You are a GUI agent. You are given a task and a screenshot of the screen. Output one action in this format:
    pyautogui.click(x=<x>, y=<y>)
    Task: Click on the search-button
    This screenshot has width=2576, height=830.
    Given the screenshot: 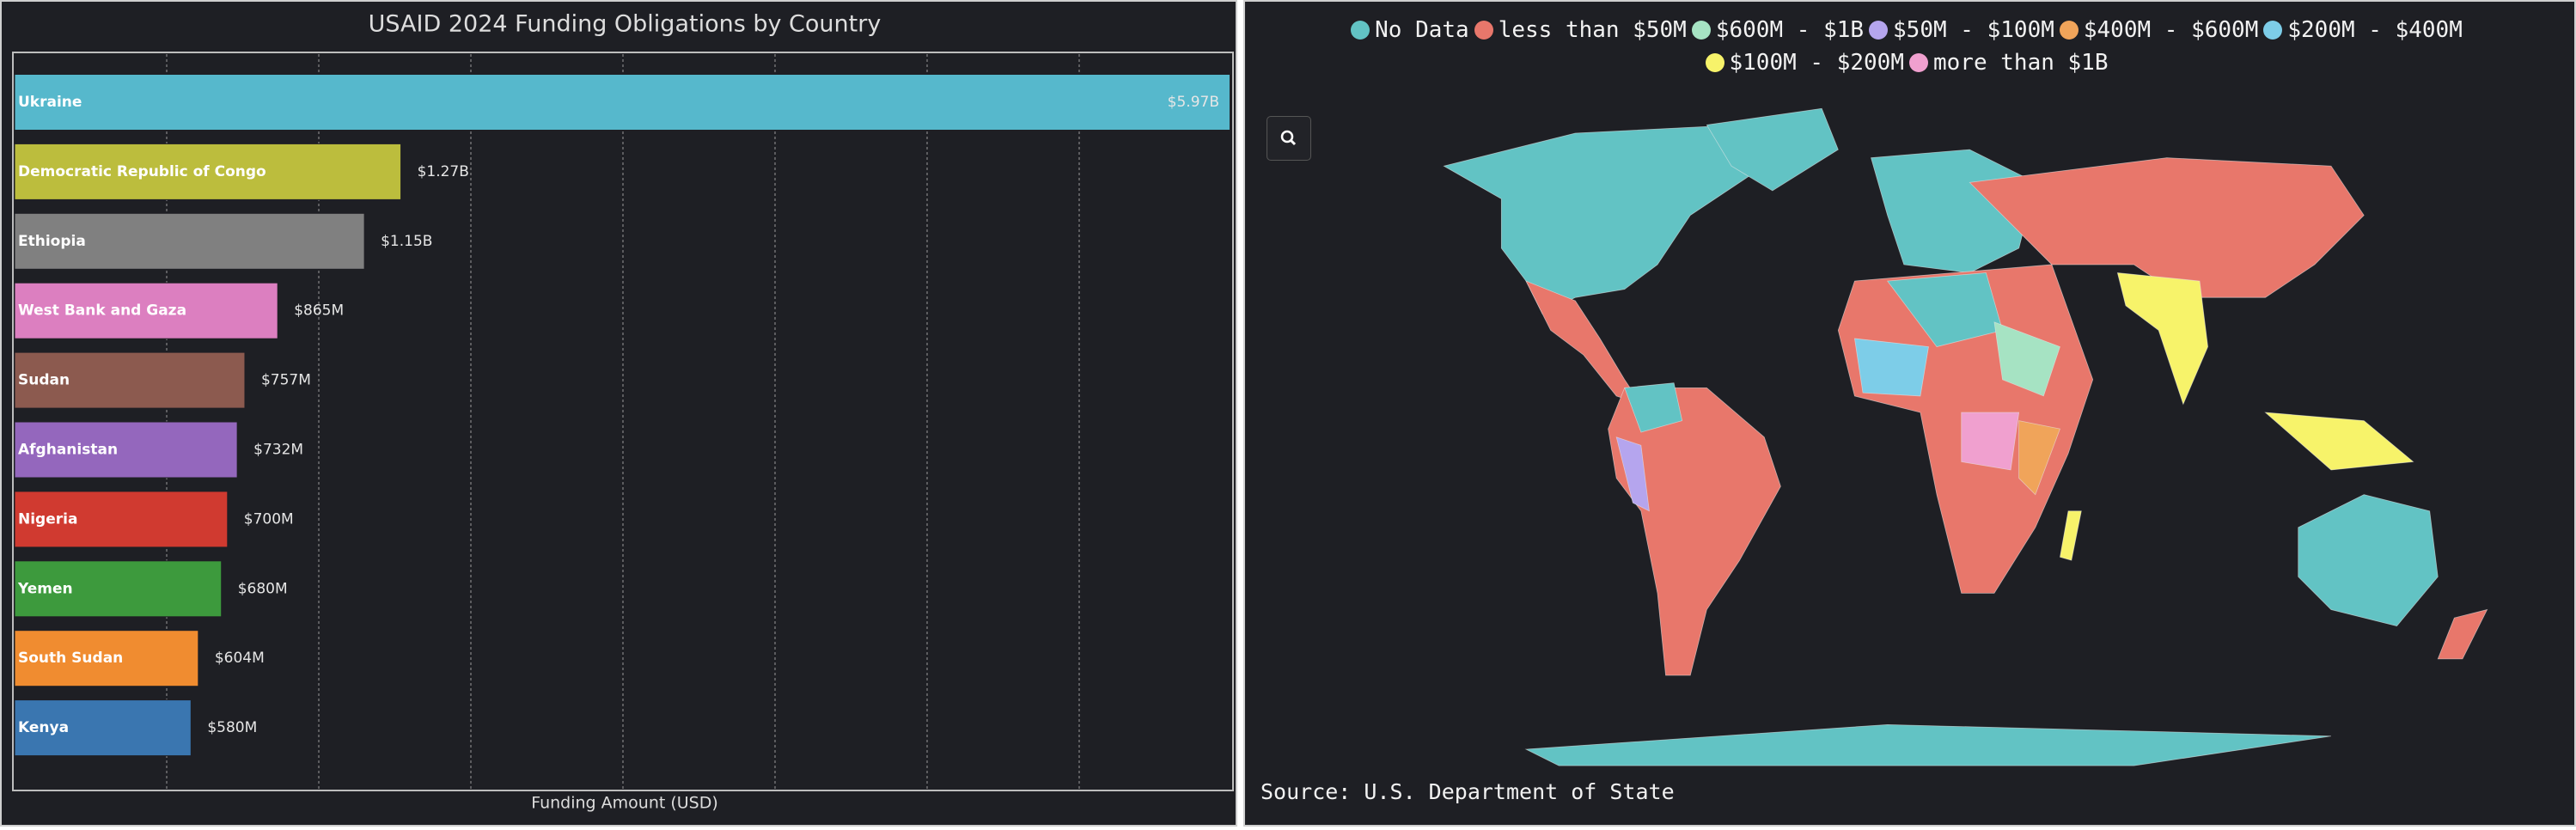 What is the action you would take?
    pyautogui.click(x=1289, y=138)
    